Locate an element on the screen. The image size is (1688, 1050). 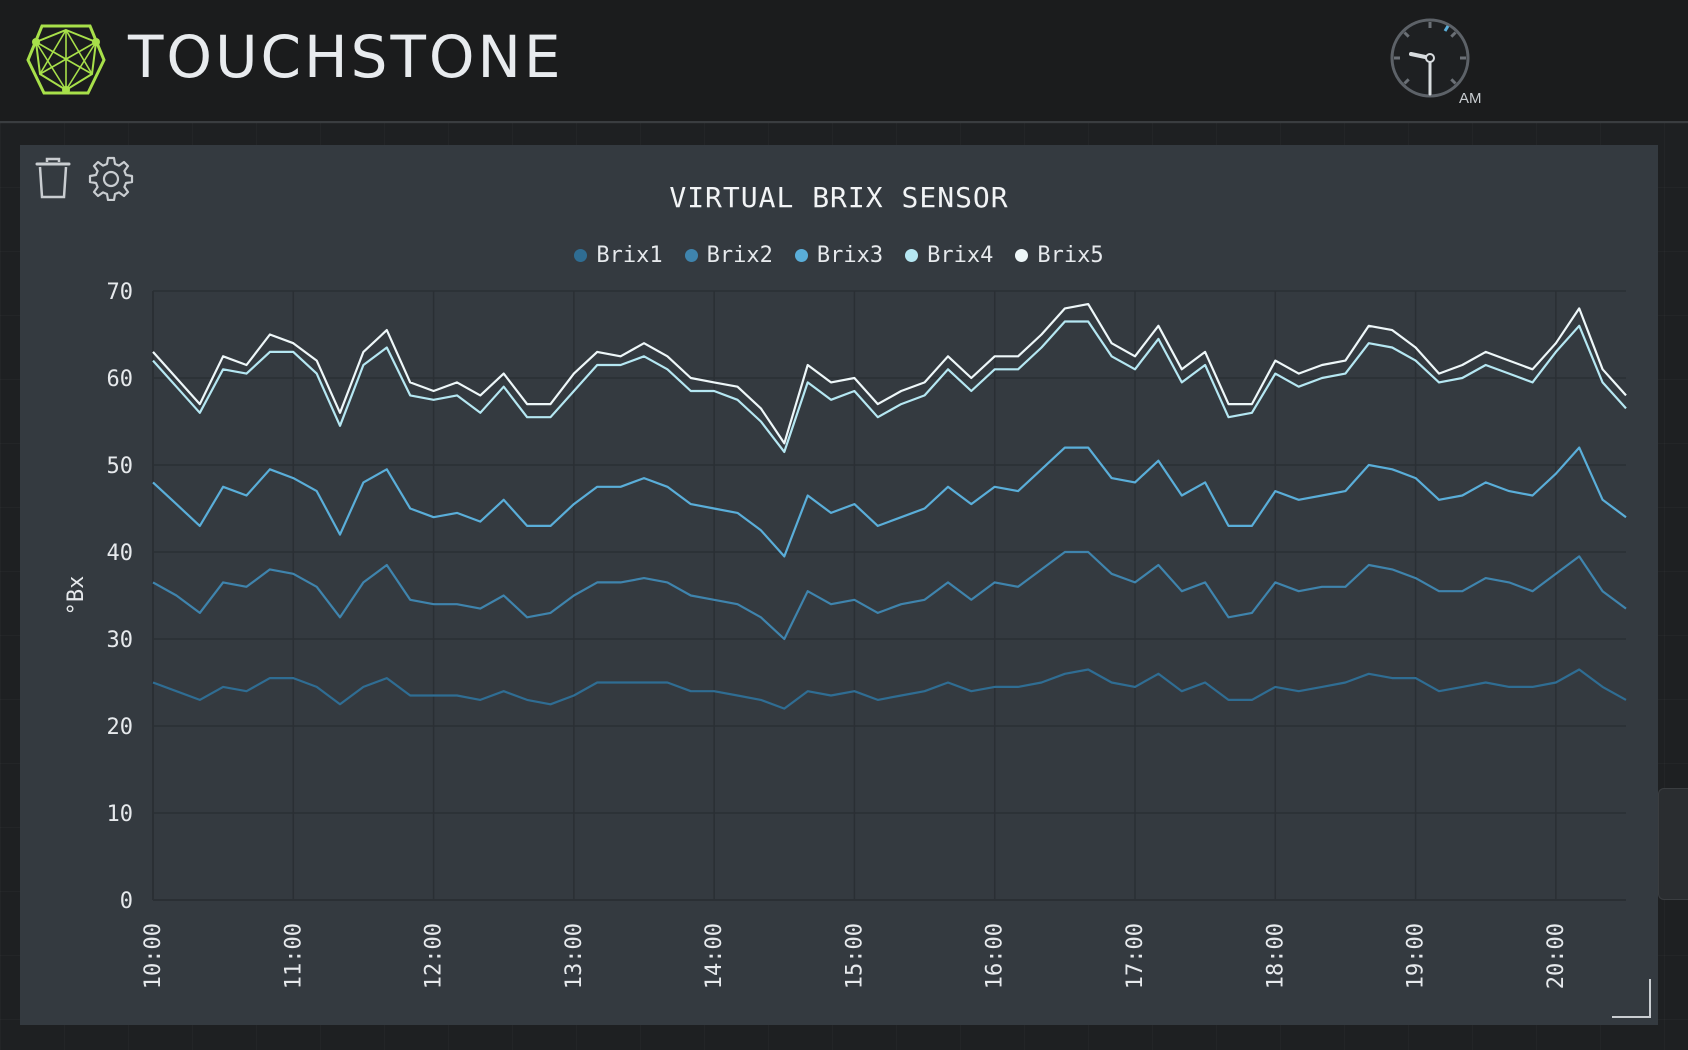
legend-label: Brix4 is located at coordinates (960, 255).